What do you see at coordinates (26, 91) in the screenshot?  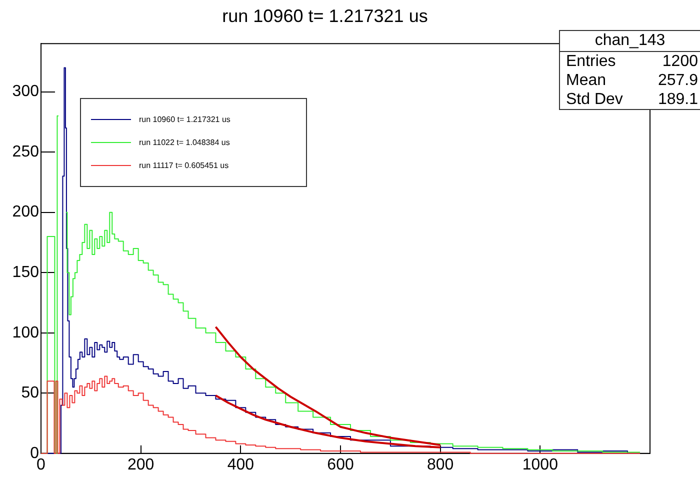 I see `y-tick-label: 300` at bounding box center [26, 91].